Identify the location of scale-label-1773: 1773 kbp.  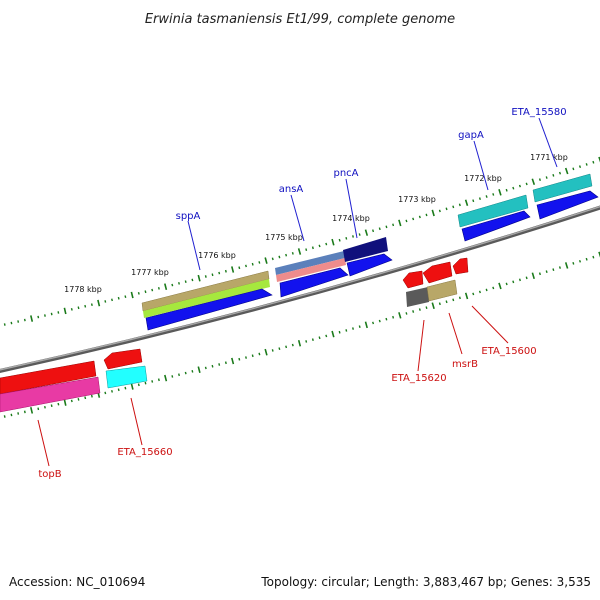
(417, 199).